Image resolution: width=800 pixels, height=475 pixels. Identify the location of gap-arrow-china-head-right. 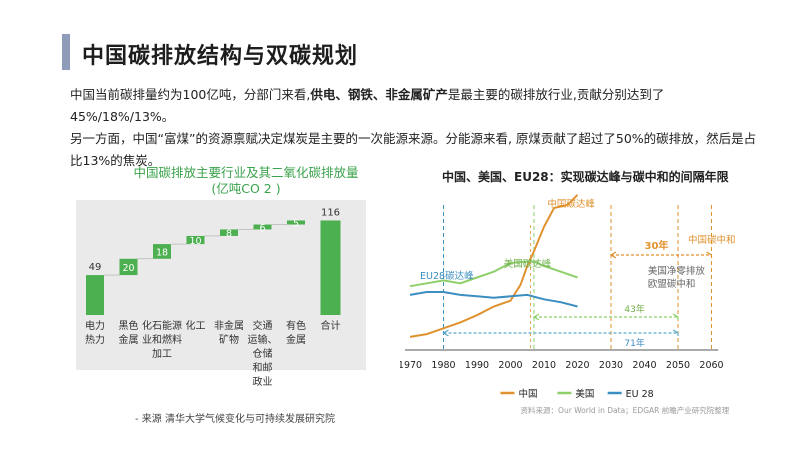
(709, 254).